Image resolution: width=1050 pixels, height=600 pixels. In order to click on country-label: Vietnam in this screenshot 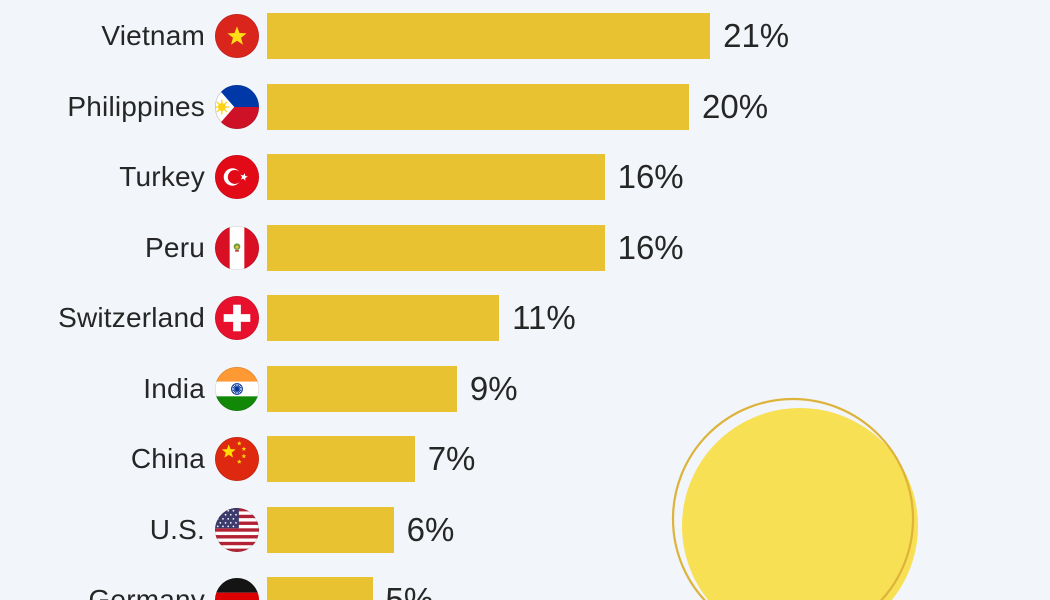, I will do `click(153, 36)`.